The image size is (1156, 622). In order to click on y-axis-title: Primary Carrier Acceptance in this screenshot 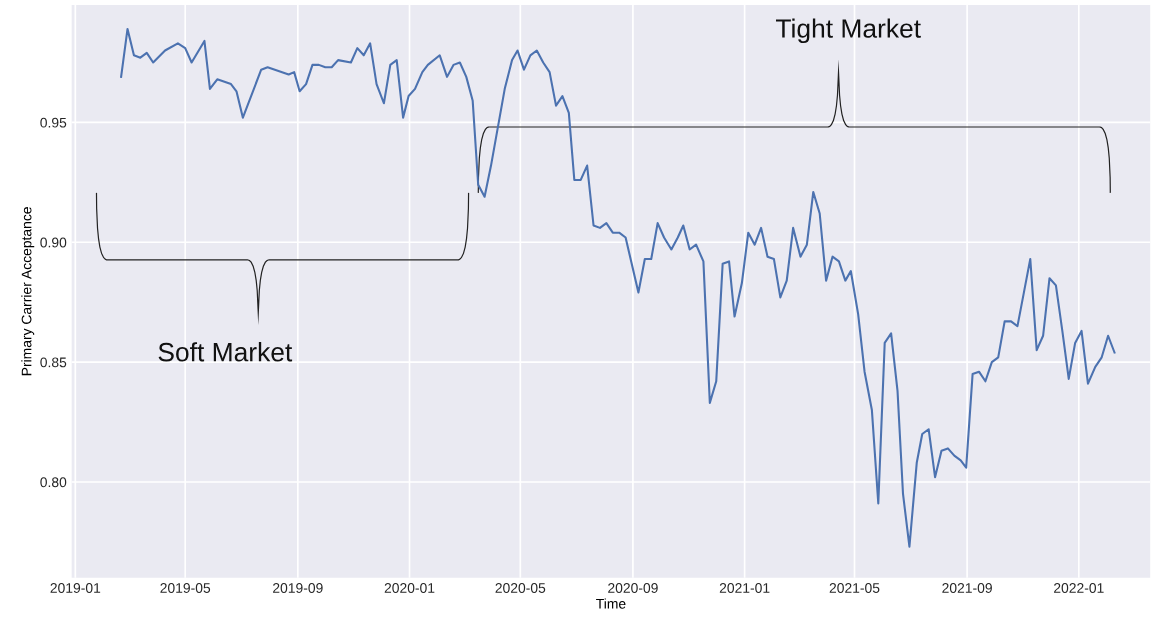, I will do `click(28, 291)`.